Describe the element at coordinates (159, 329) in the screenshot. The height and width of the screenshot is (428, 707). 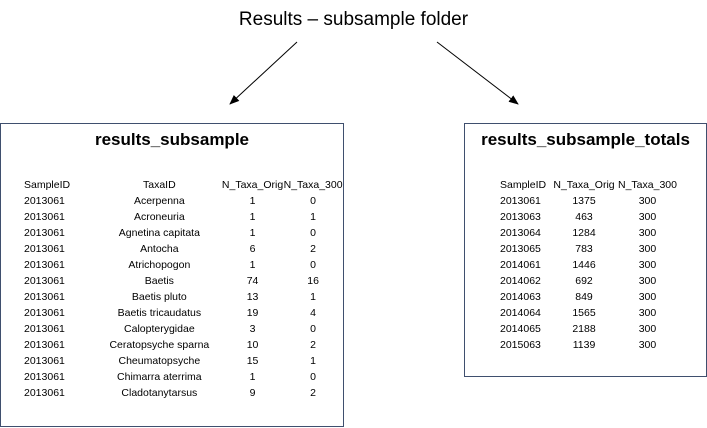
I see `table-cell: Calopterygidae` at that location.